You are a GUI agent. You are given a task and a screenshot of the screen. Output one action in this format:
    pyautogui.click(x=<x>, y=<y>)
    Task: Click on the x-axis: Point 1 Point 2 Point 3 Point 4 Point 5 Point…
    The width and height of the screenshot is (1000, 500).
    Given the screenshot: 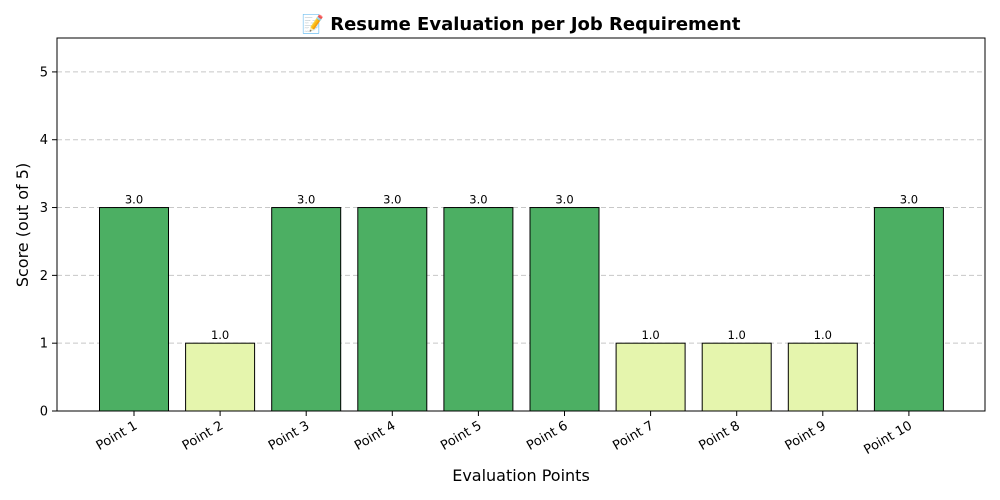 What is the action you would take?
    pyautogui.click(x=504, y=434)
    